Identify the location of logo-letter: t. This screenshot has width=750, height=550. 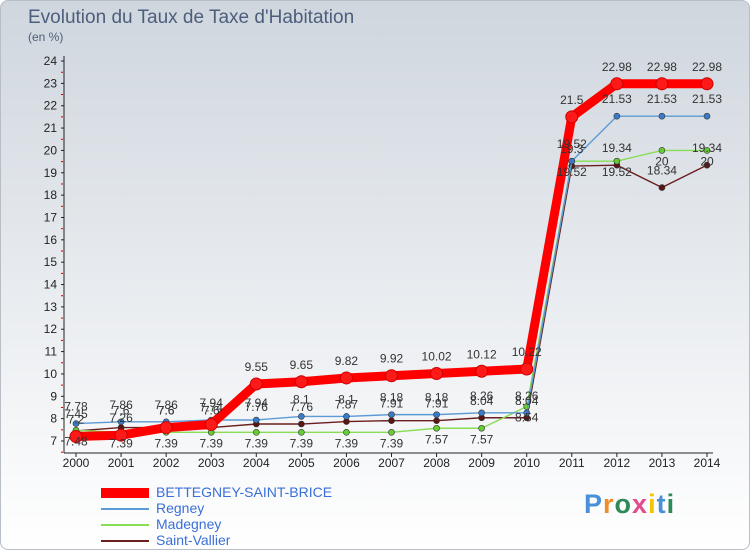
(661, 504).